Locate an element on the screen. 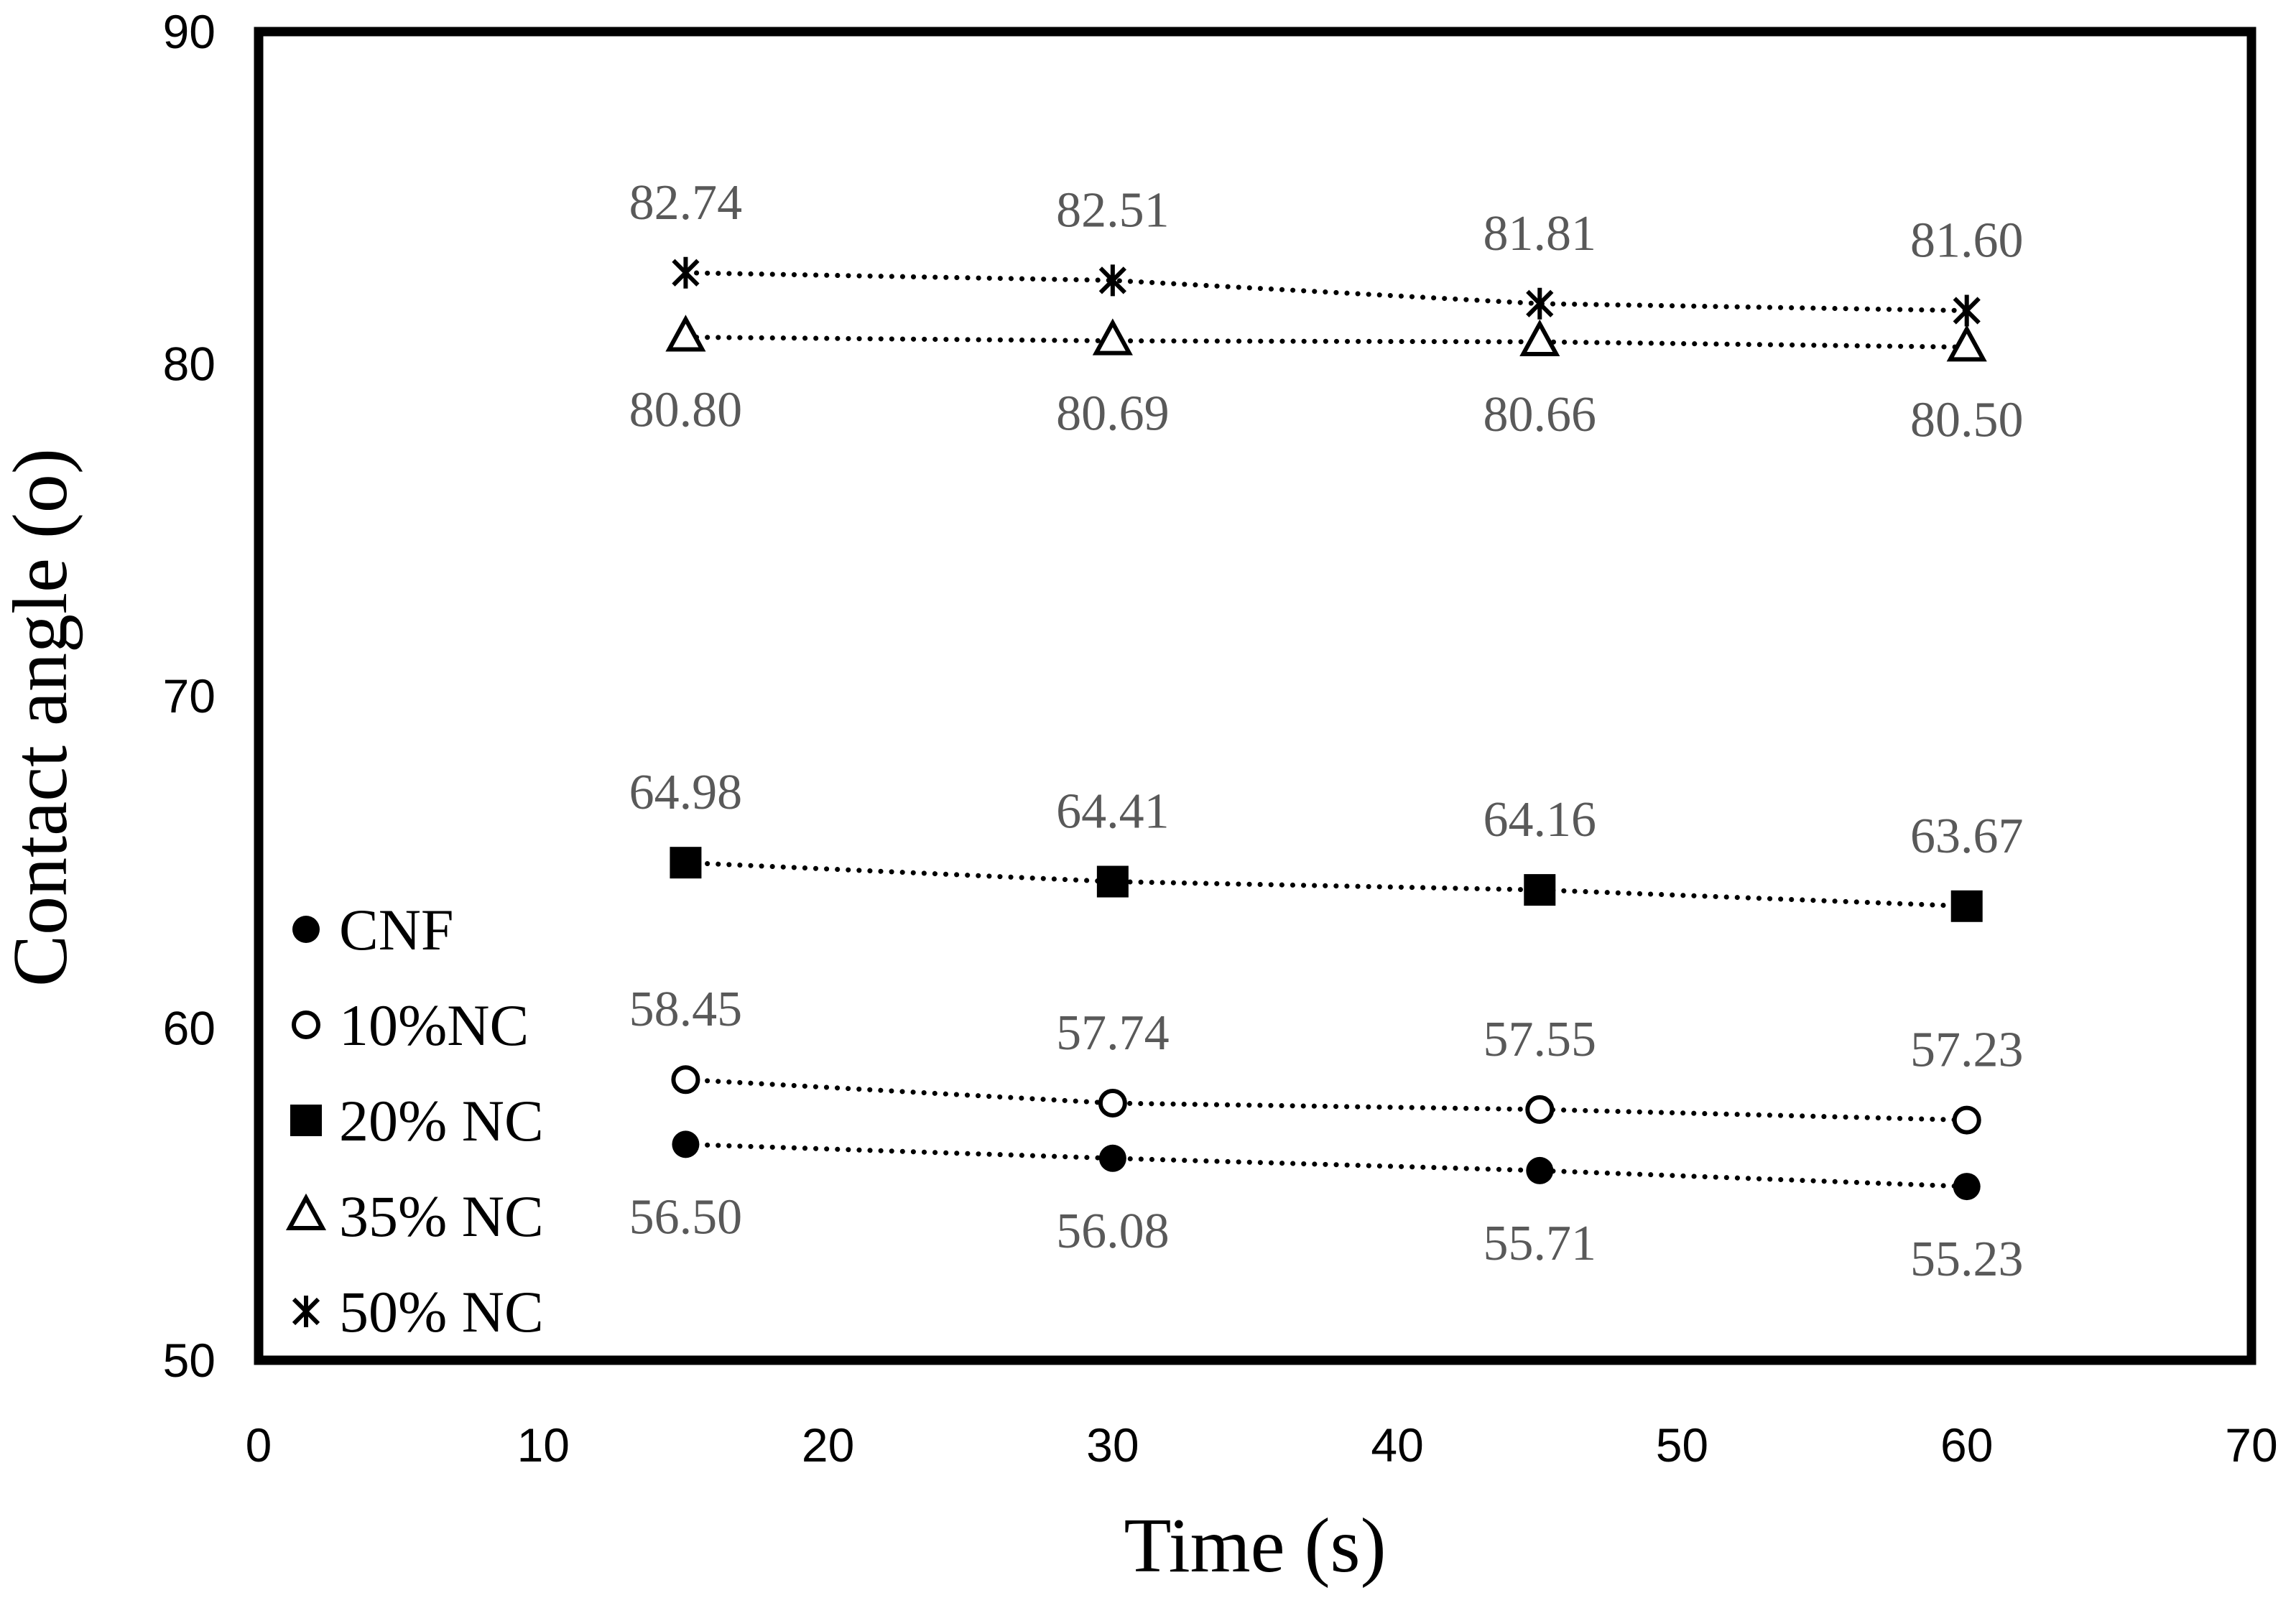  data-label-20pct-nc: 64.98 is located at coordinates (686, 792).